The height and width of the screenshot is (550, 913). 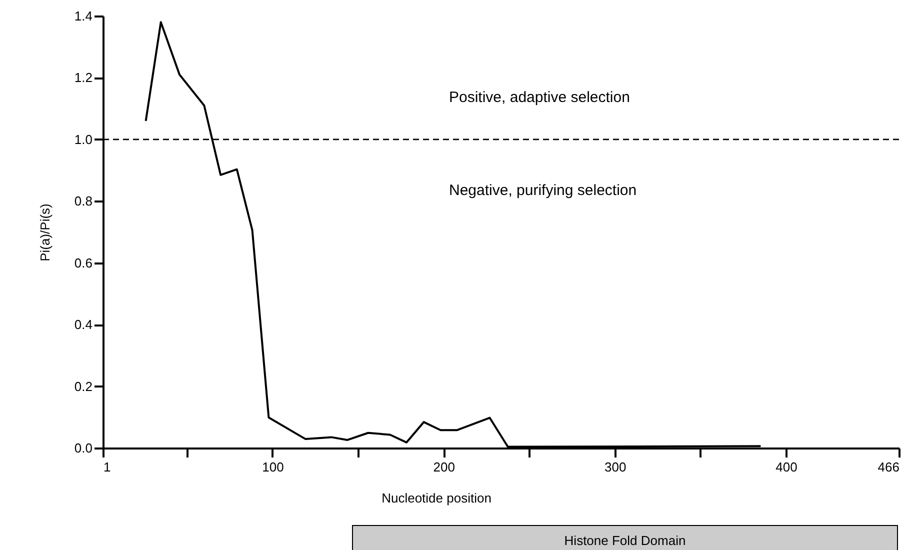 I want to click on annotation: Negative, purifying selection, so click(x=543, y=190).